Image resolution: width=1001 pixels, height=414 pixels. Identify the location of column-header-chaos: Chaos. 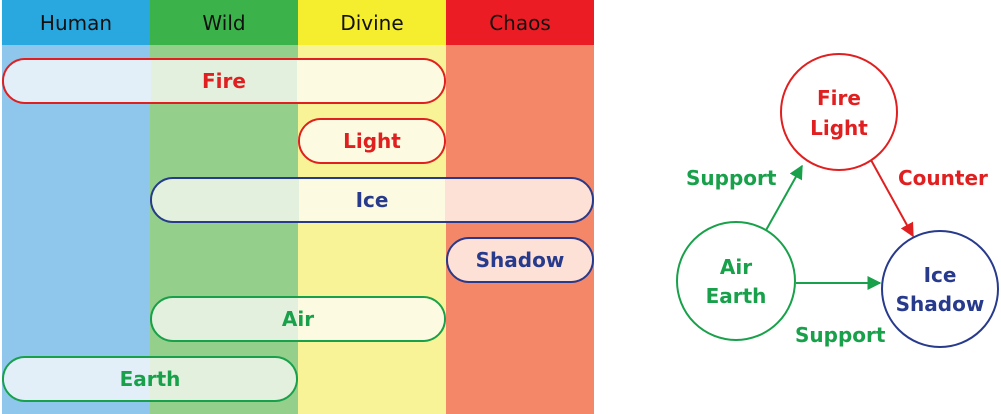
(520, 22).